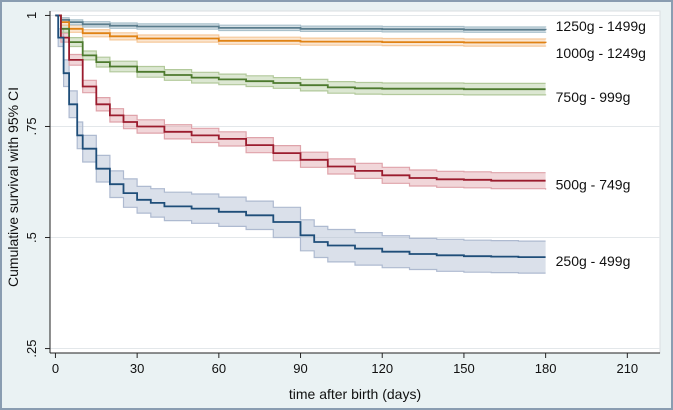 This screenshot has height=410, width=673. I want to click on x-tick-label: 180, so click(546, 368).